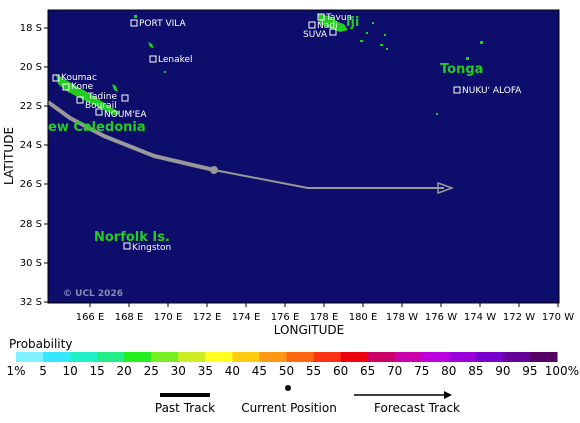 The height and width of the screenshot is (423, 580). What do you see at coordinates (168, 317) in the screenshot?
I see `x-tick-label: 170 E` at bounding box center [168, 317].